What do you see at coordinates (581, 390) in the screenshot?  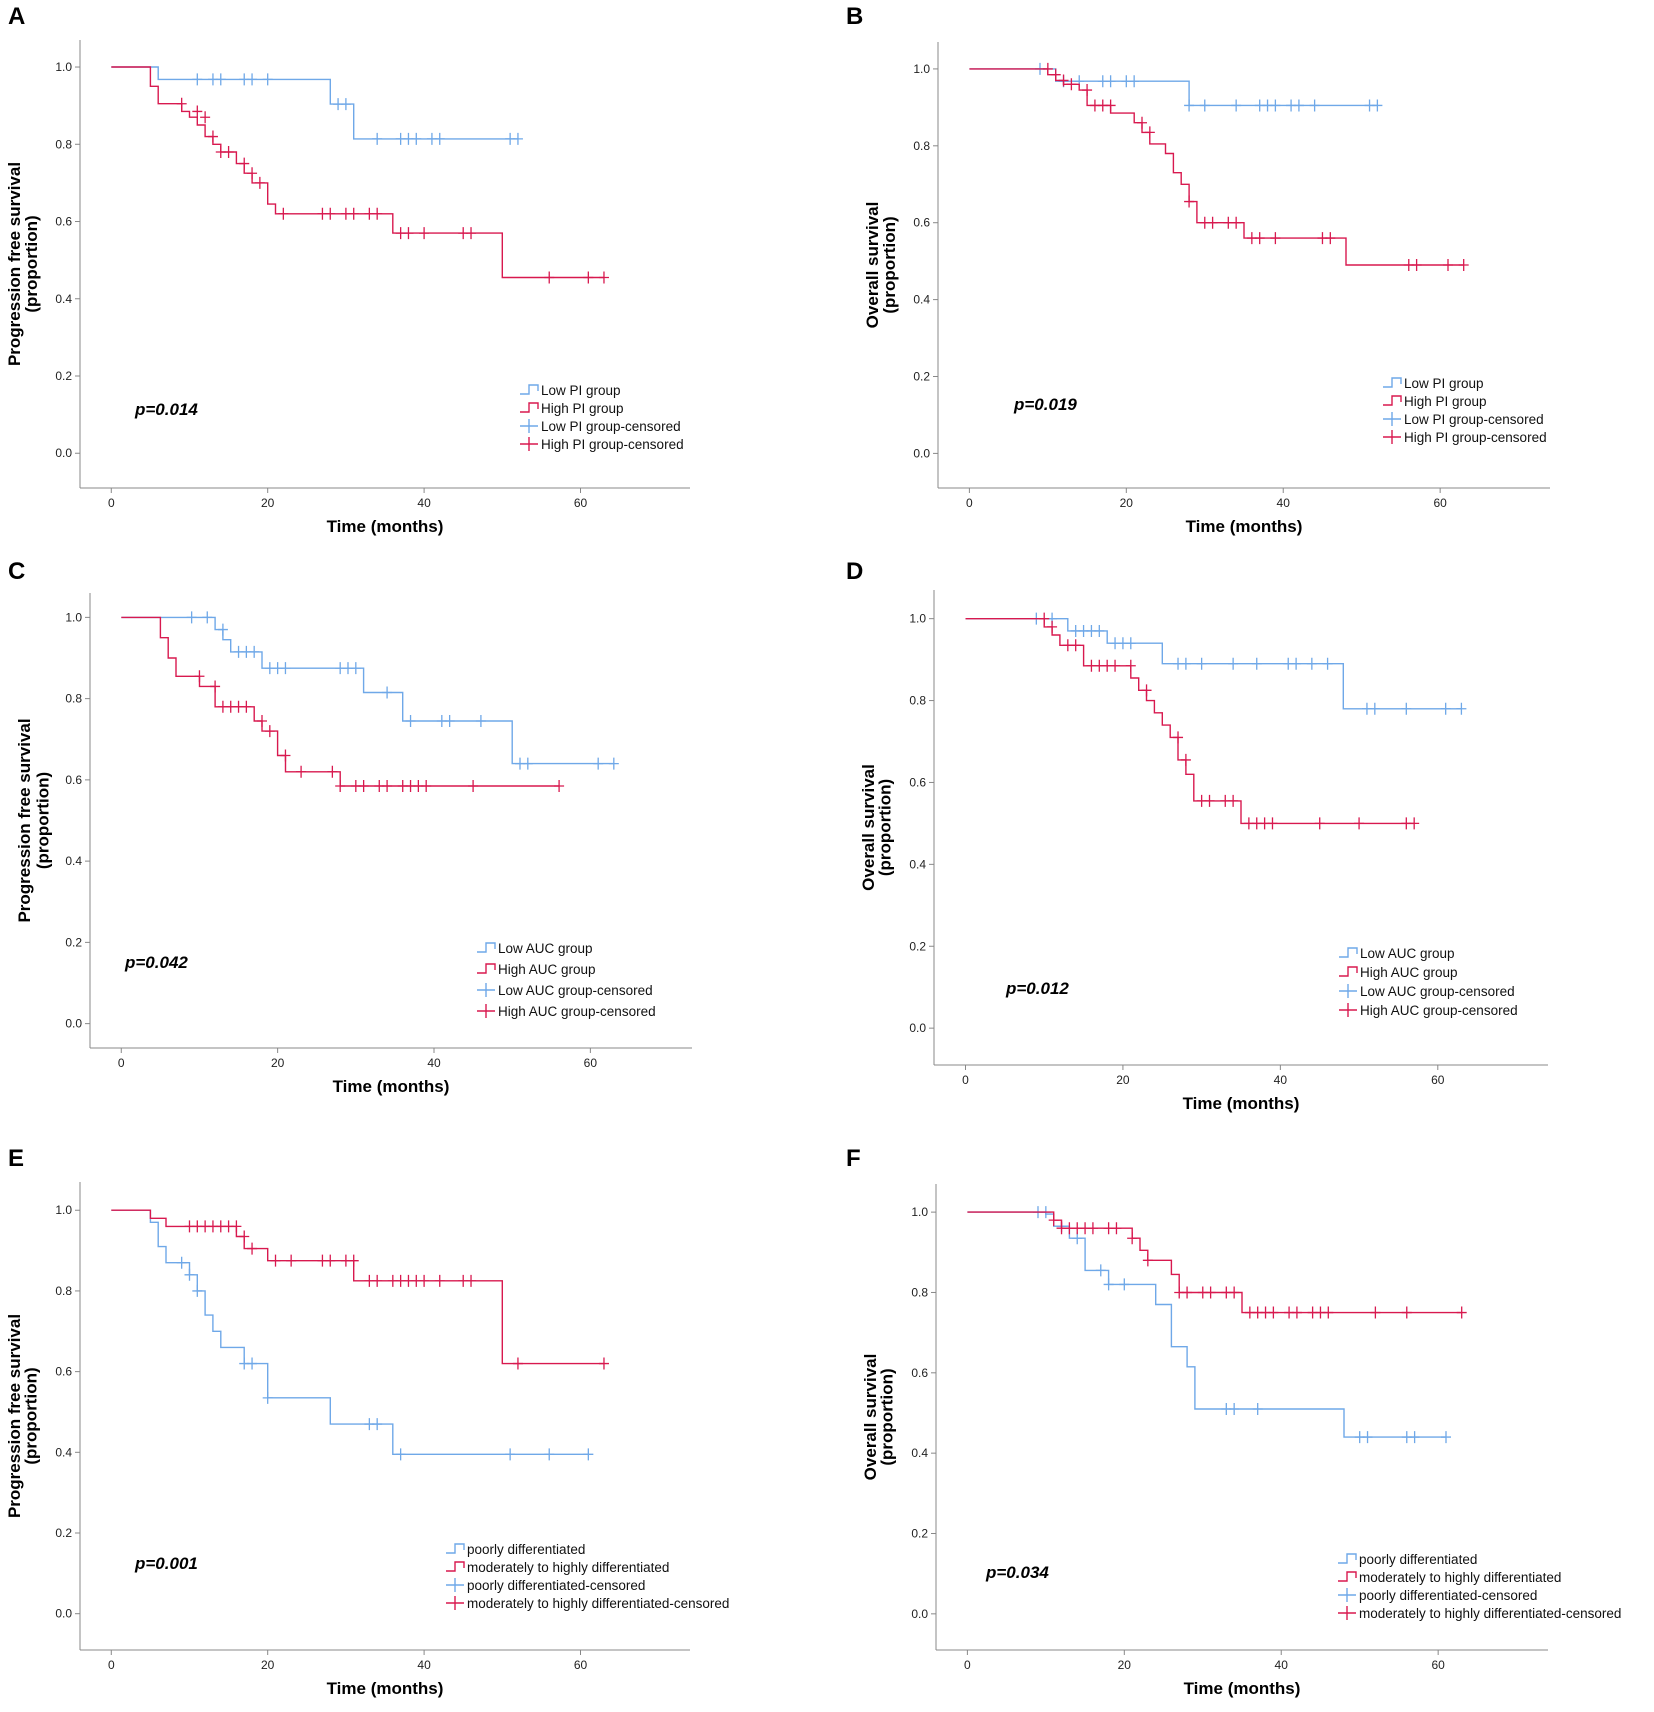 I see `legend-label: Low PI group` at bounding box center [581, 390].